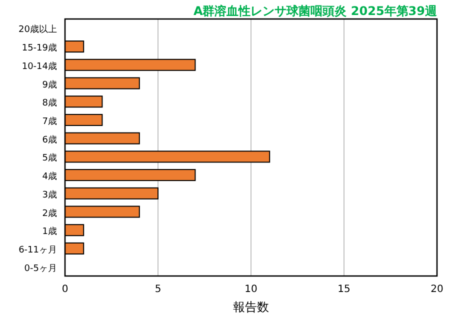 The width and height of the screenshot is (461, 321). Describe the element at coordinates (158, 289) in the screenshot. I see `x-tick-label: 5` at that location.